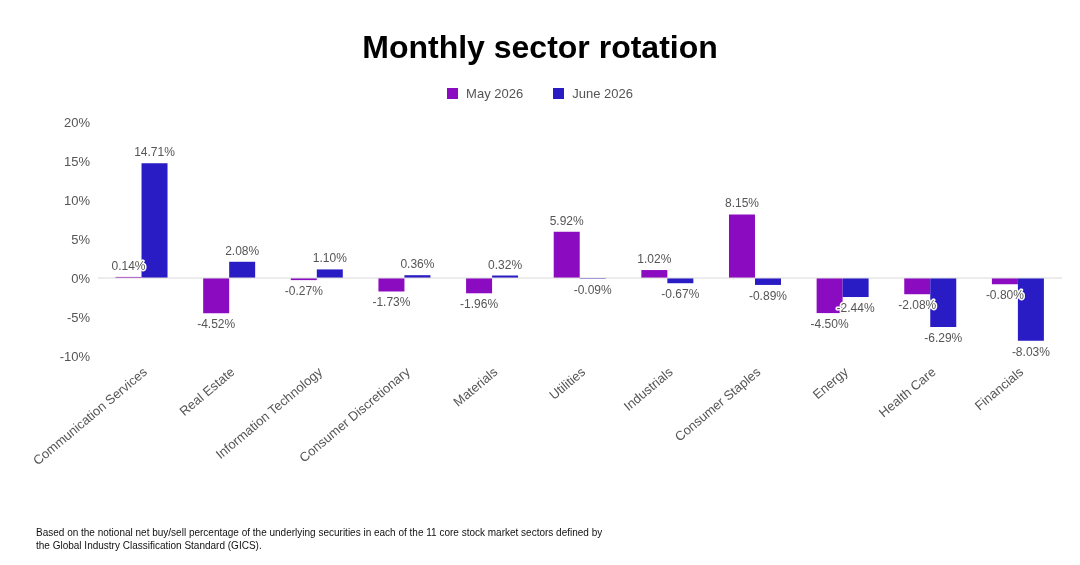  I want to click on data-label: 5.92%, so click(567, 220).